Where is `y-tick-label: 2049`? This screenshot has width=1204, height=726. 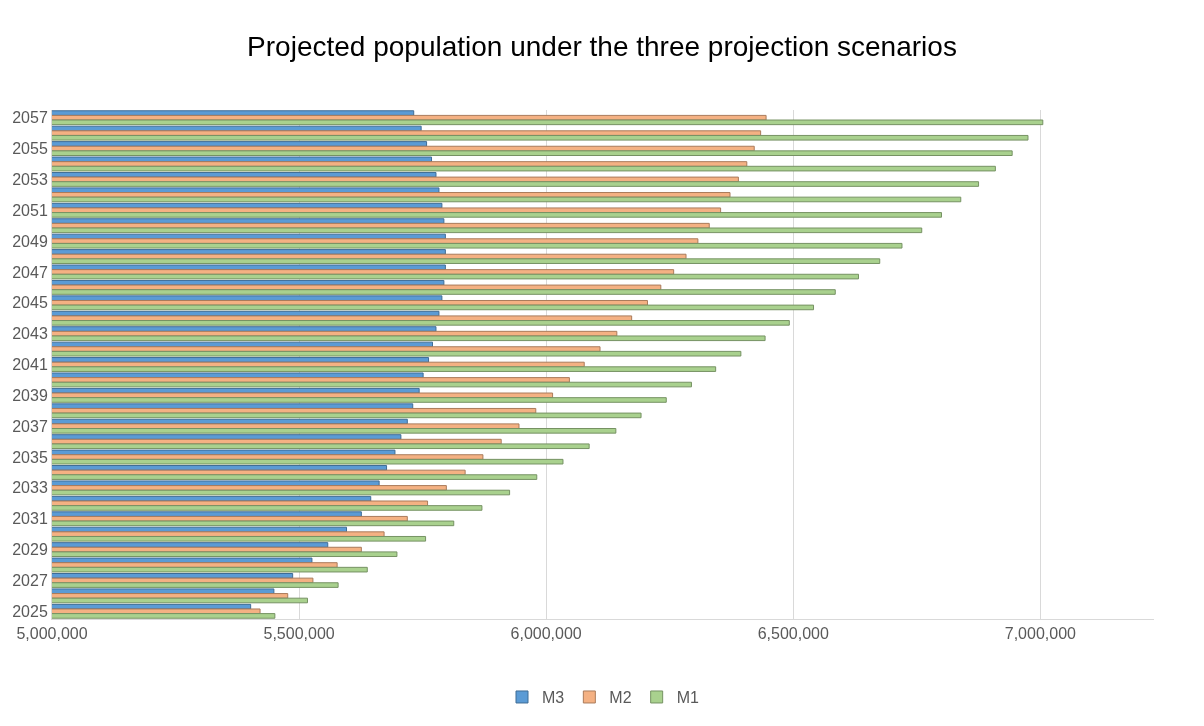 y-tick-label: 2049 is located at coordinates (30, 241).